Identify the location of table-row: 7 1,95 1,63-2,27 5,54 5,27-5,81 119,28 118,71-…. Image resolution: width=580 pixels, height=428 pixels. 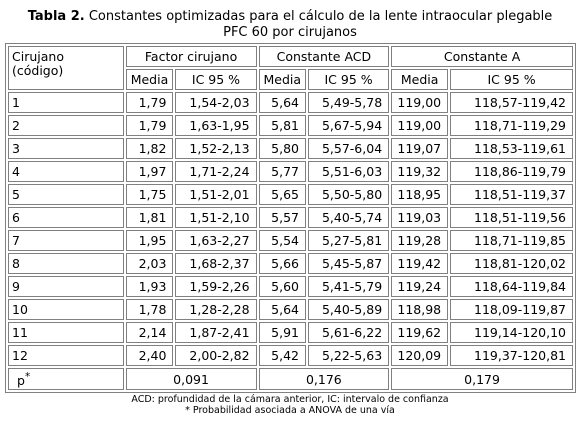
(290, 240).